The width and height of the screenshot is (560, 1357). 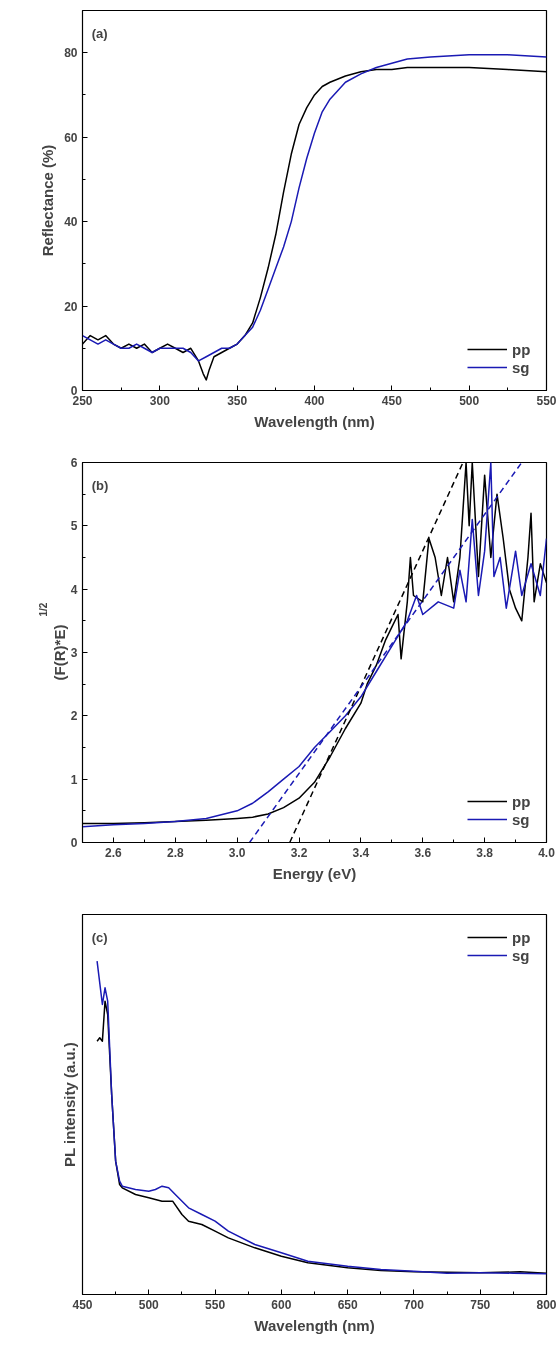 I want to click on text: (c), so click(x=99, y=937).